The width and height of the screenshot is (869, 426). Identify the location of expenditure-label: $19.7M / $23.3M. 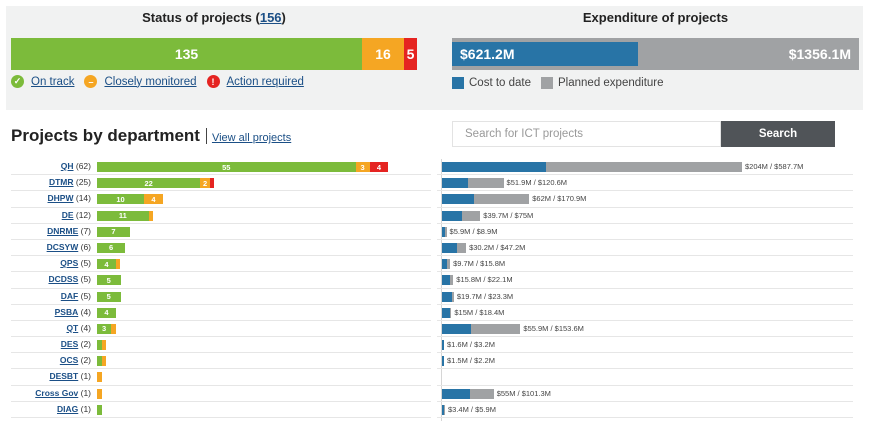
(485, 296).